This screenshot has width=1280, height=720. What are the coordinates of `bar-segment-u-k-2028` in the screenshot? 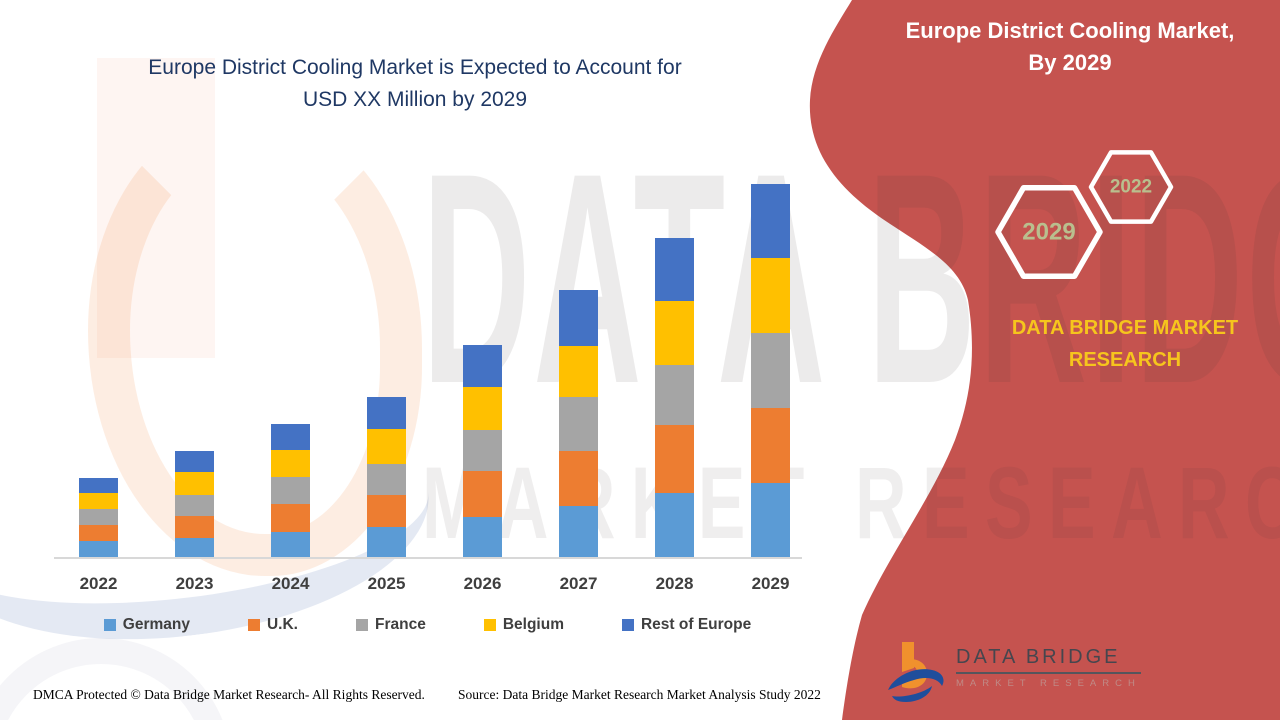 It's located at (674, 459).